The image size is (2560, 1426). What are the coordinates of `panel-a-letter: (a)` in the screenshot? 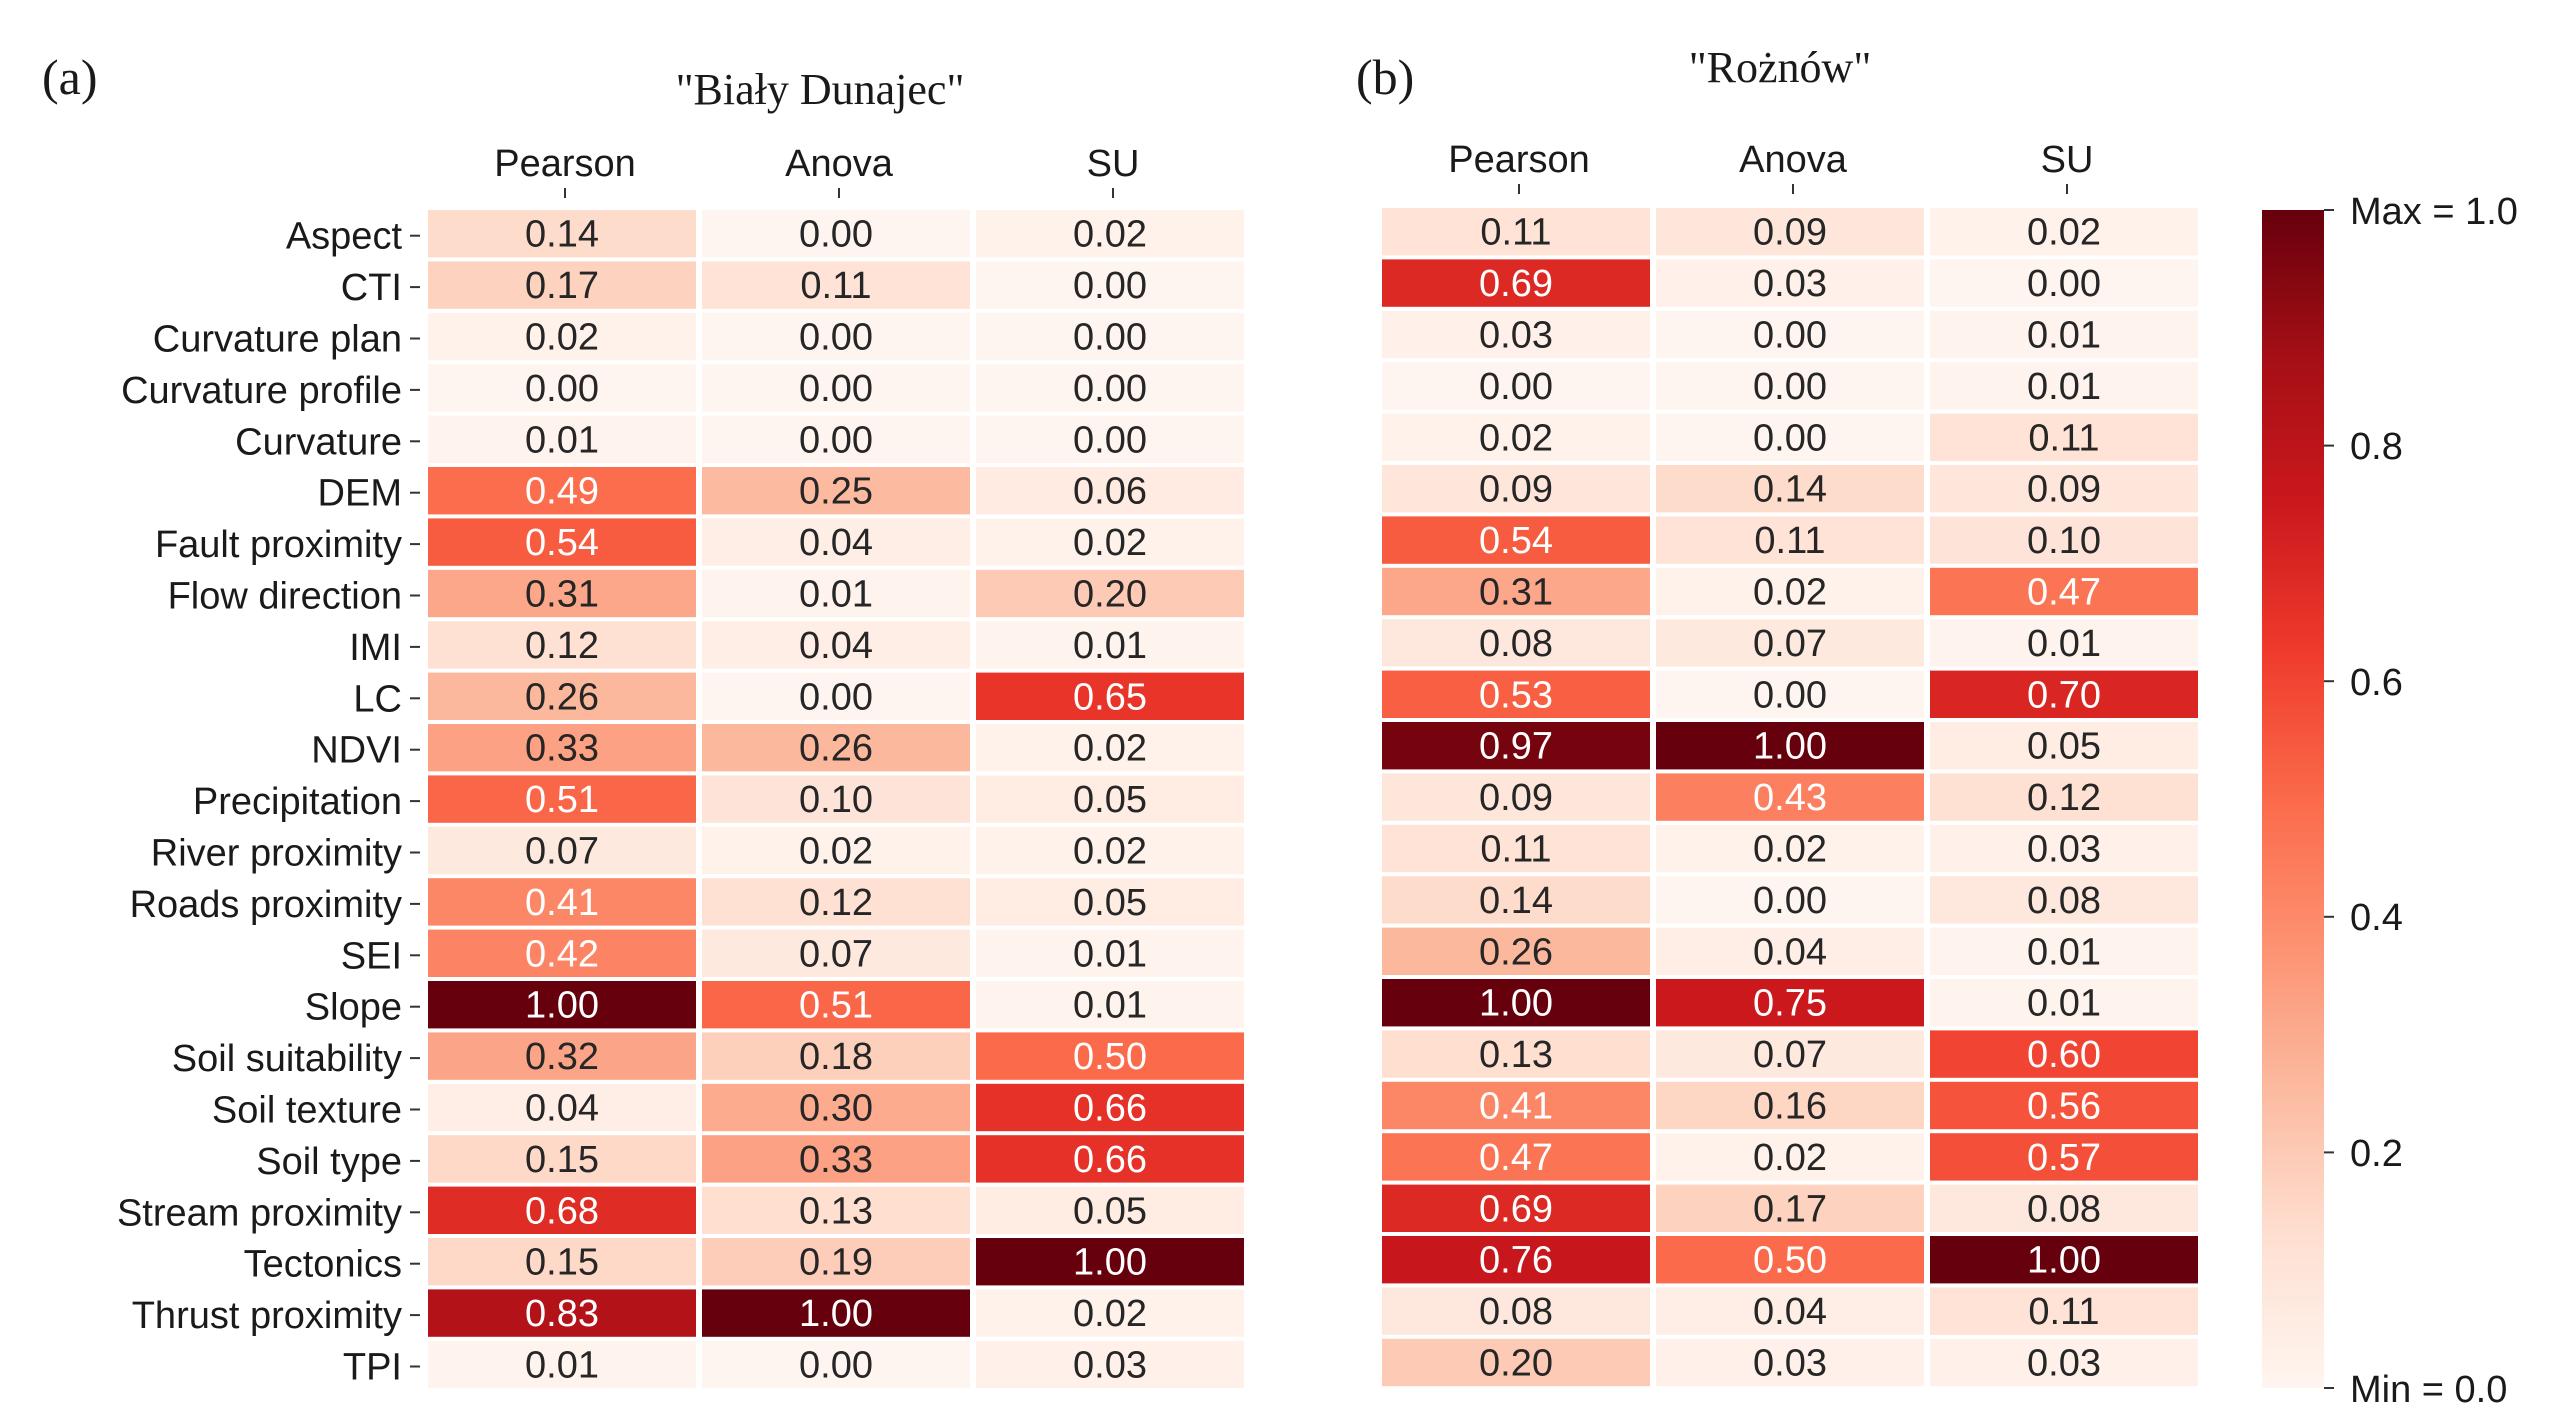 It's located at (70, 77).